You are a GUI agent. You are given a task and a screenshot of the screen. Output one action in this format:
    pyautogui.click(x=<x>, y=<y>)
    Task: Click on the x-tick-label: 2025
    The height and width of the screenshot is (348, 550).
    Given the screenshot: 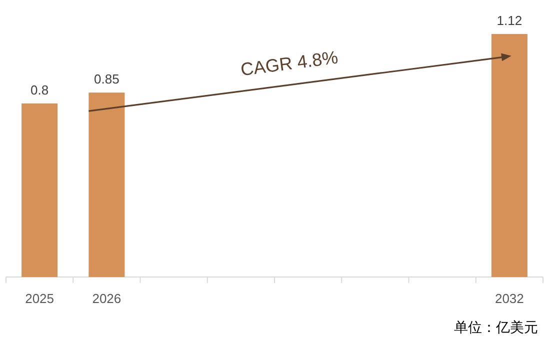 What is the action you would take?
    pyautogui.click(x=39, y=298)
    